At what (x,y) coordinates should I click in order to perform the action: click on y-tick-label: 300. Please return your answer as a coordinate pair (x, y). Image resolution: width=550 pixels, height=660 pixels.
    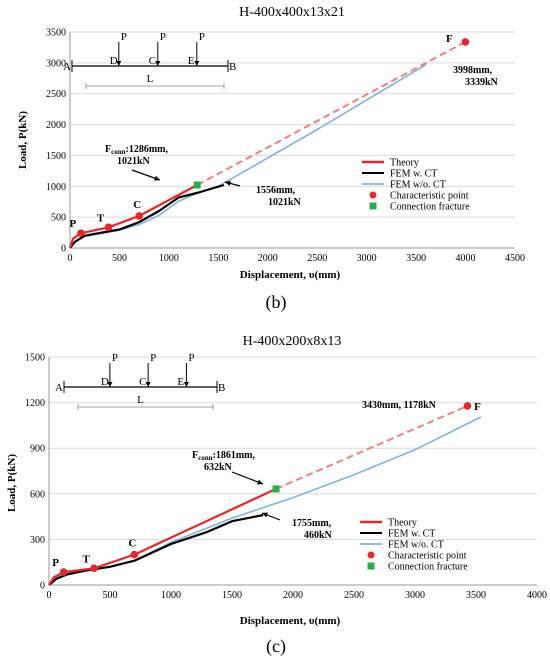
    Looking at the image, I should click on (37, 540).